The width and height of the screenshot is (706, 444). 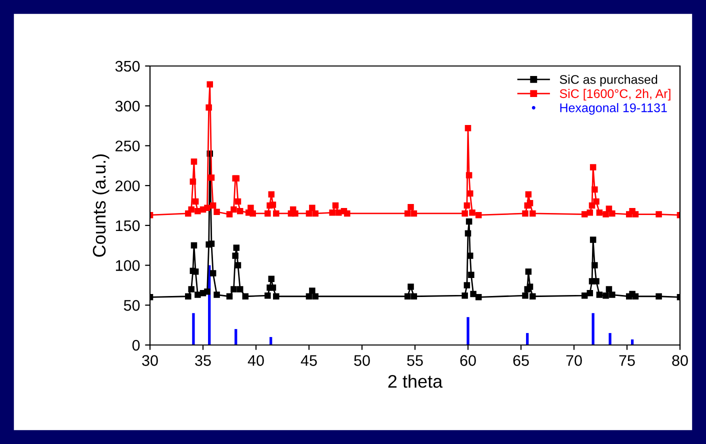 What do you see at coordinates (128, 265) in the screenshot?
I see `y-tick-label: 100` at bounding box center [128, 265].